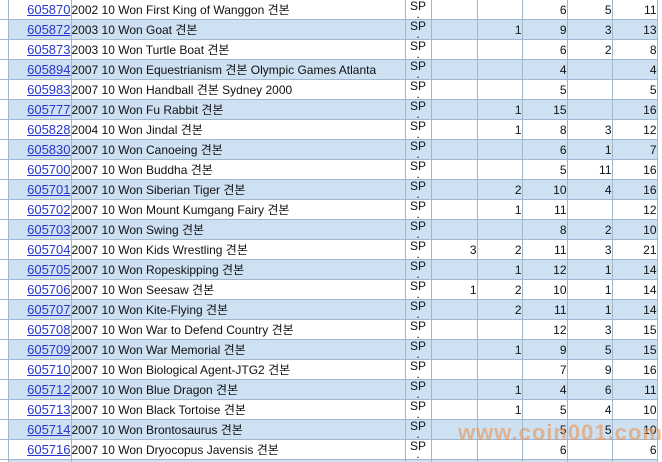 Image resolution: width=662 pixels, height=462 pixels. What do you see at coordinates (238, 189) in the screenshot?
I see `coin-description: 2007 10 Won Siberian Tiger 견본` at bounding box center [238, 189].